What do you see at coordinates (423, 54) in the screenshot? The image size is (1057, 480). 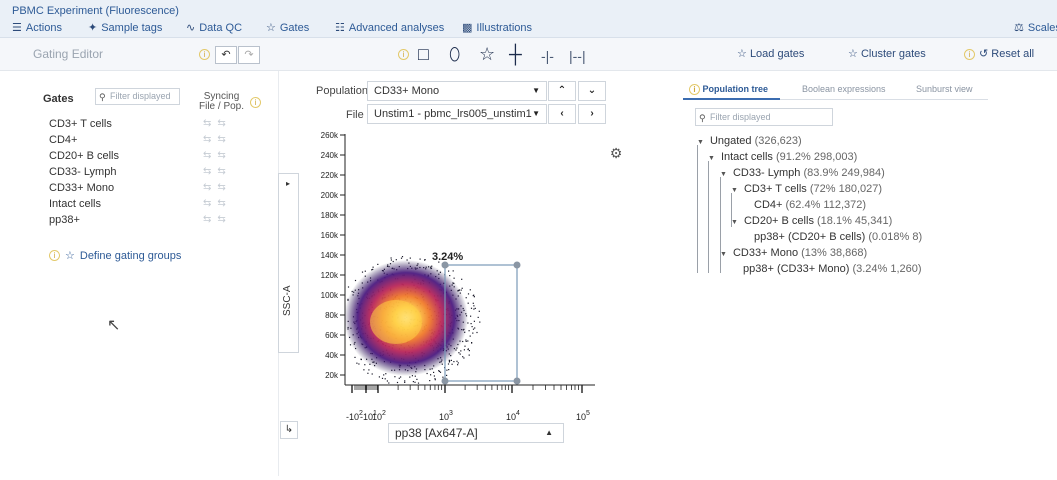 I see `rectangle-gate-tool-icon: □` at bounding box center [423, 54].